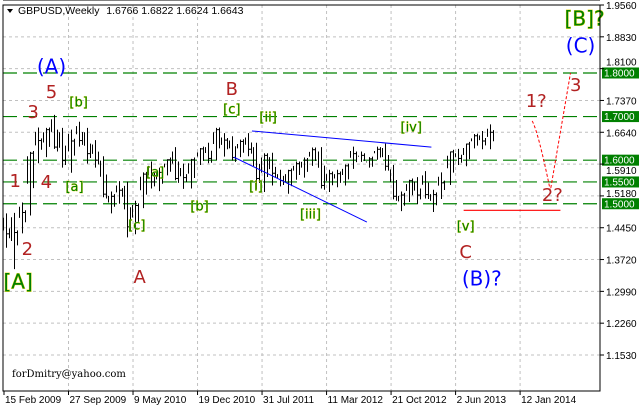 This screenshot has height=408, width=641. What do you see at coordinates (98, 400) in the screenshot?
I see `x-tick-label: 27 Sep 2009` at bounding box center [98, 400].